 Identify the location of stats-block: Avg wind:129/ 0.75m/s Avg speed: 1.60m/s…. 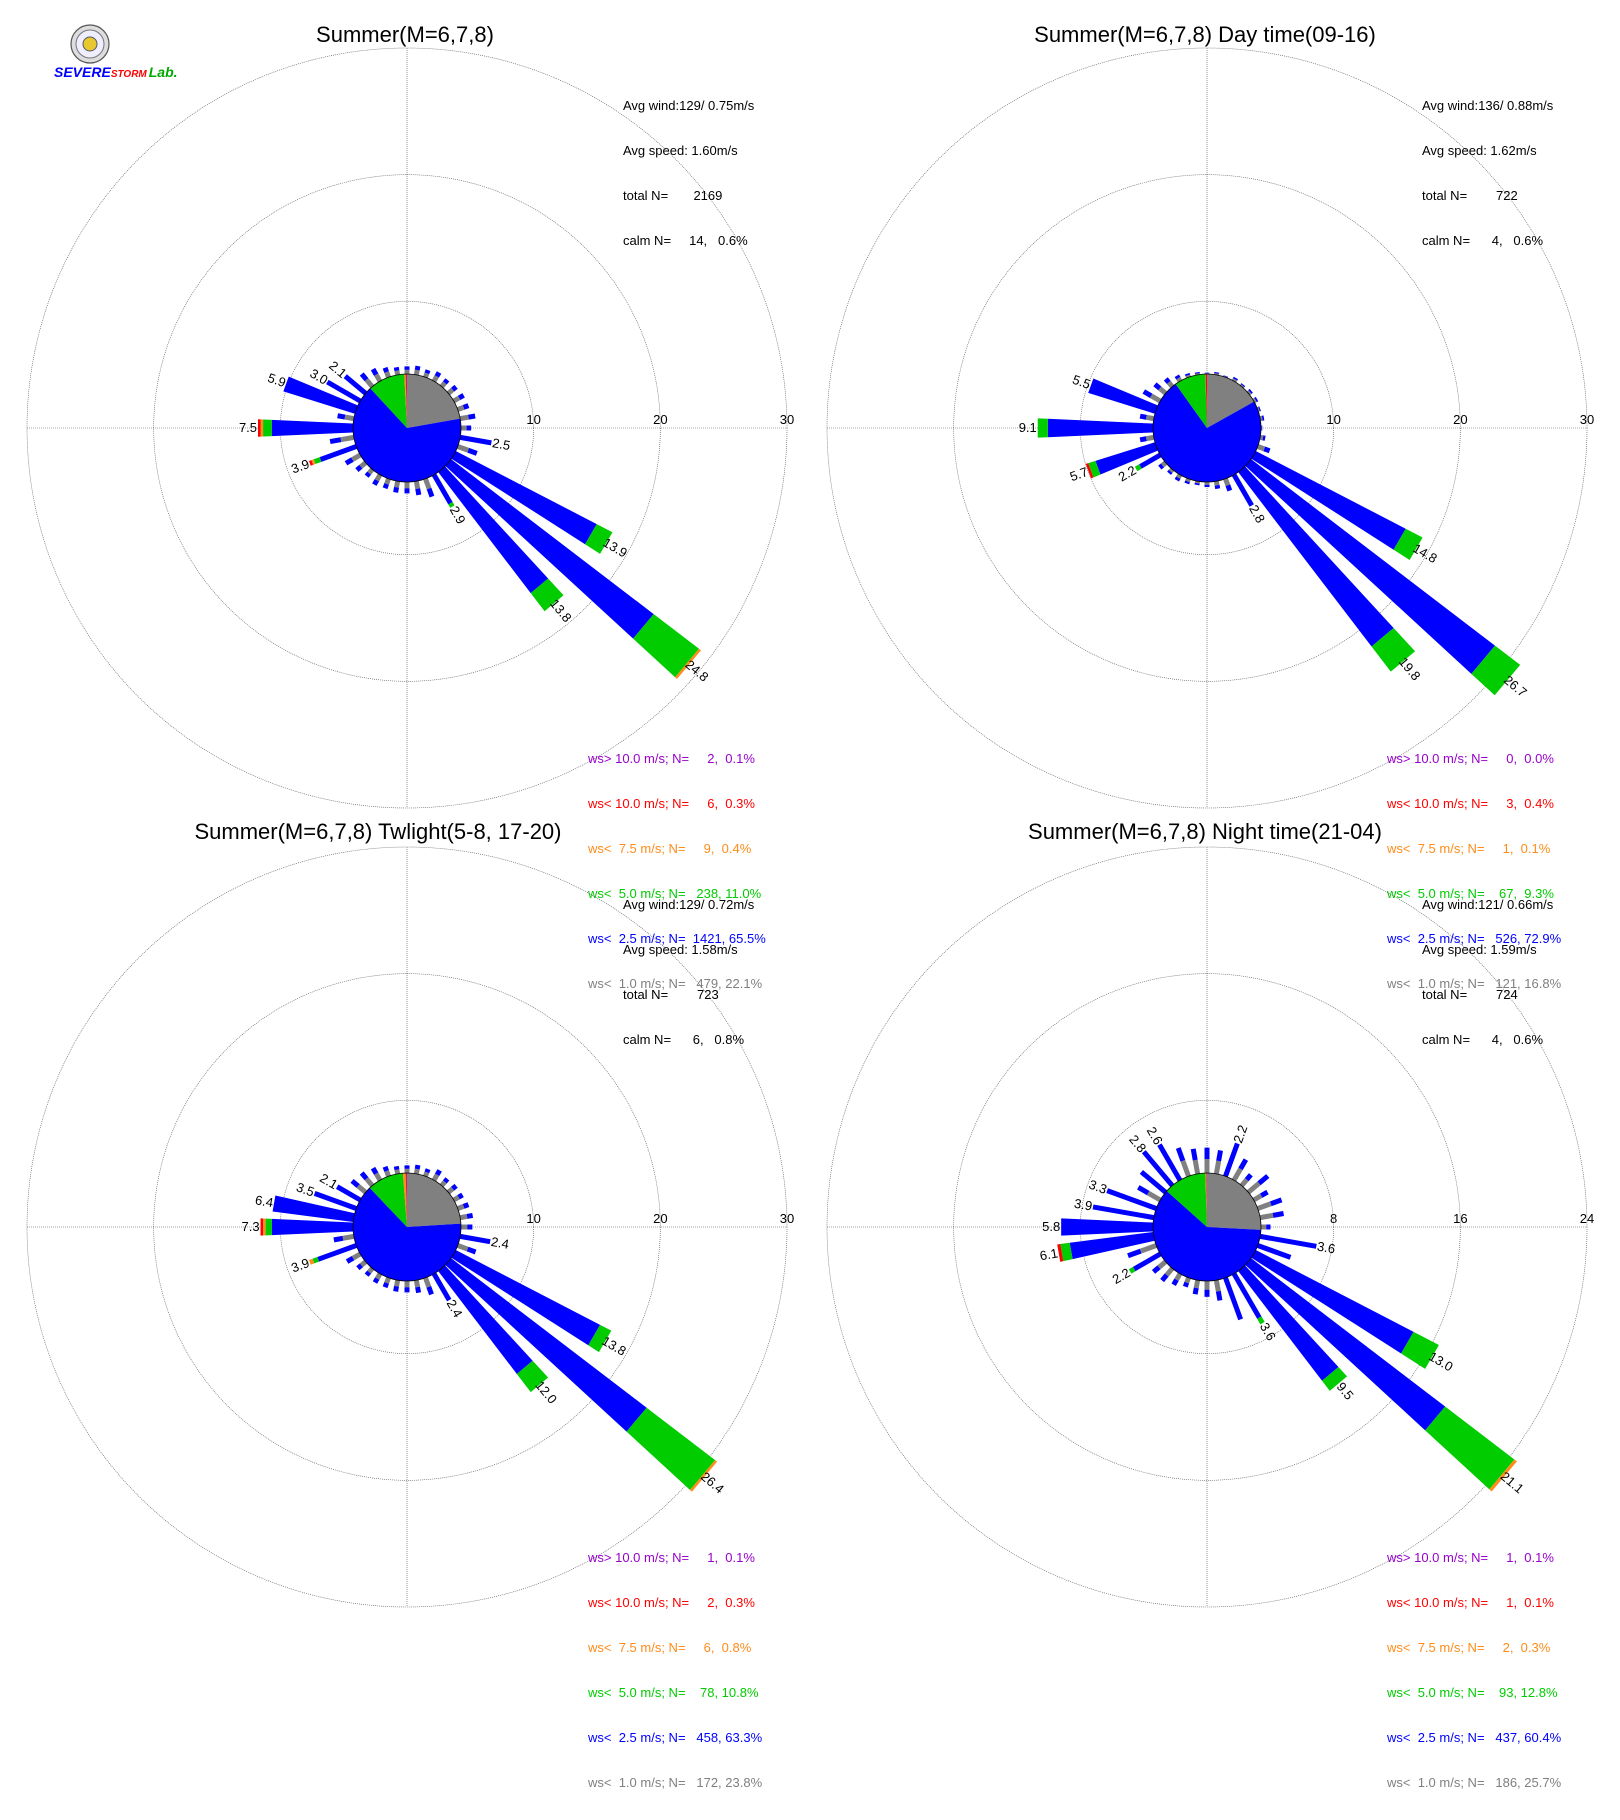
(688, 173).